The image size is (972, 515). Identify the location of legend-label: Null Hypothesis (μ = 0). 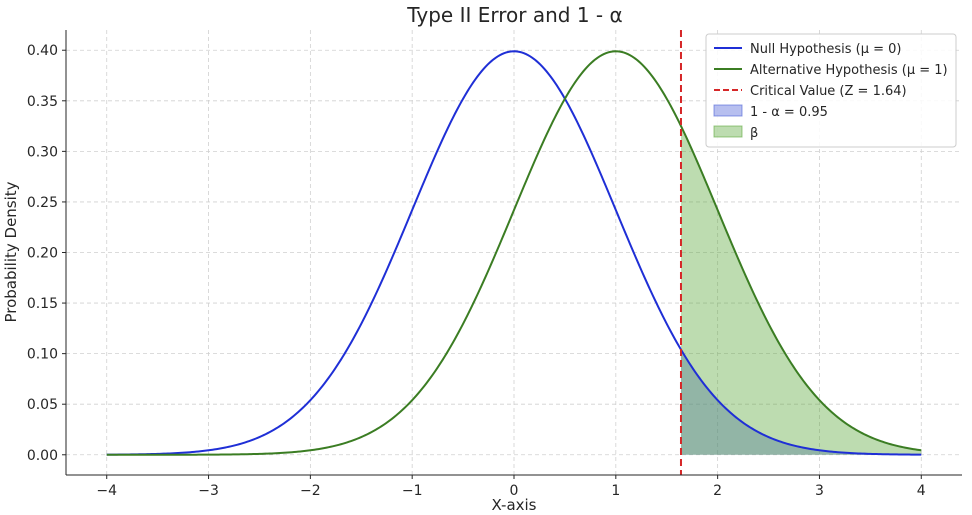
(825, 49).